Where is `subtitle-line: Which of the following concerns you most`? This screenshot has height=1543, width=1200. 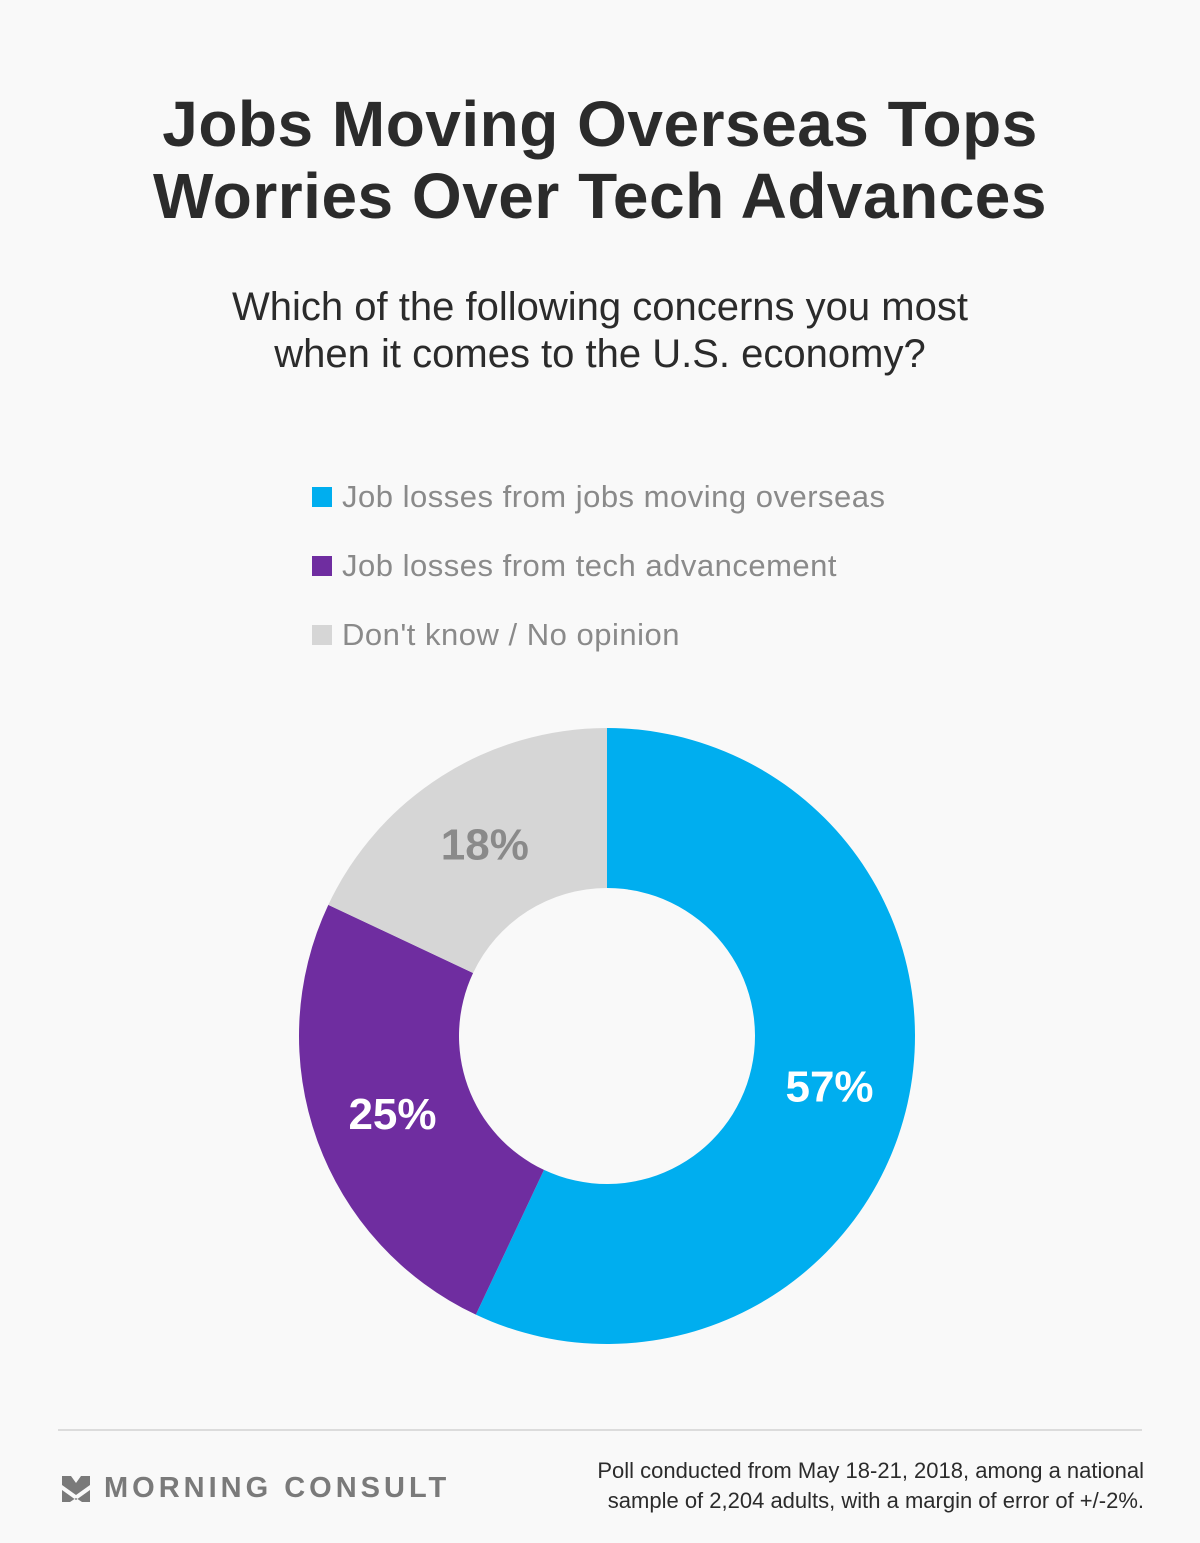
subtitle-line: Which of the following concerns you most is located at coordinates (600, 307).